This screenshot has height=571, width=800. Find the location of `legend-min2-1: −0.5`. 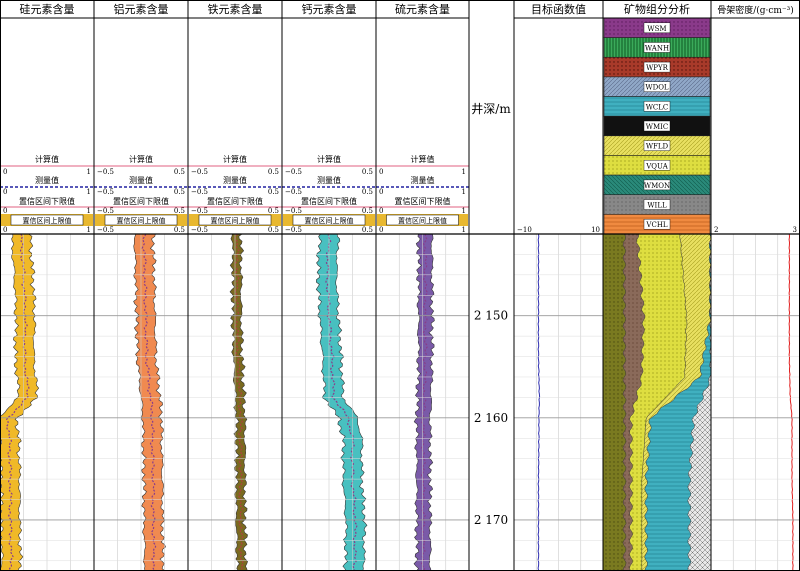

legend-min2-1: −0.5 is located at coordinates (105, 192).